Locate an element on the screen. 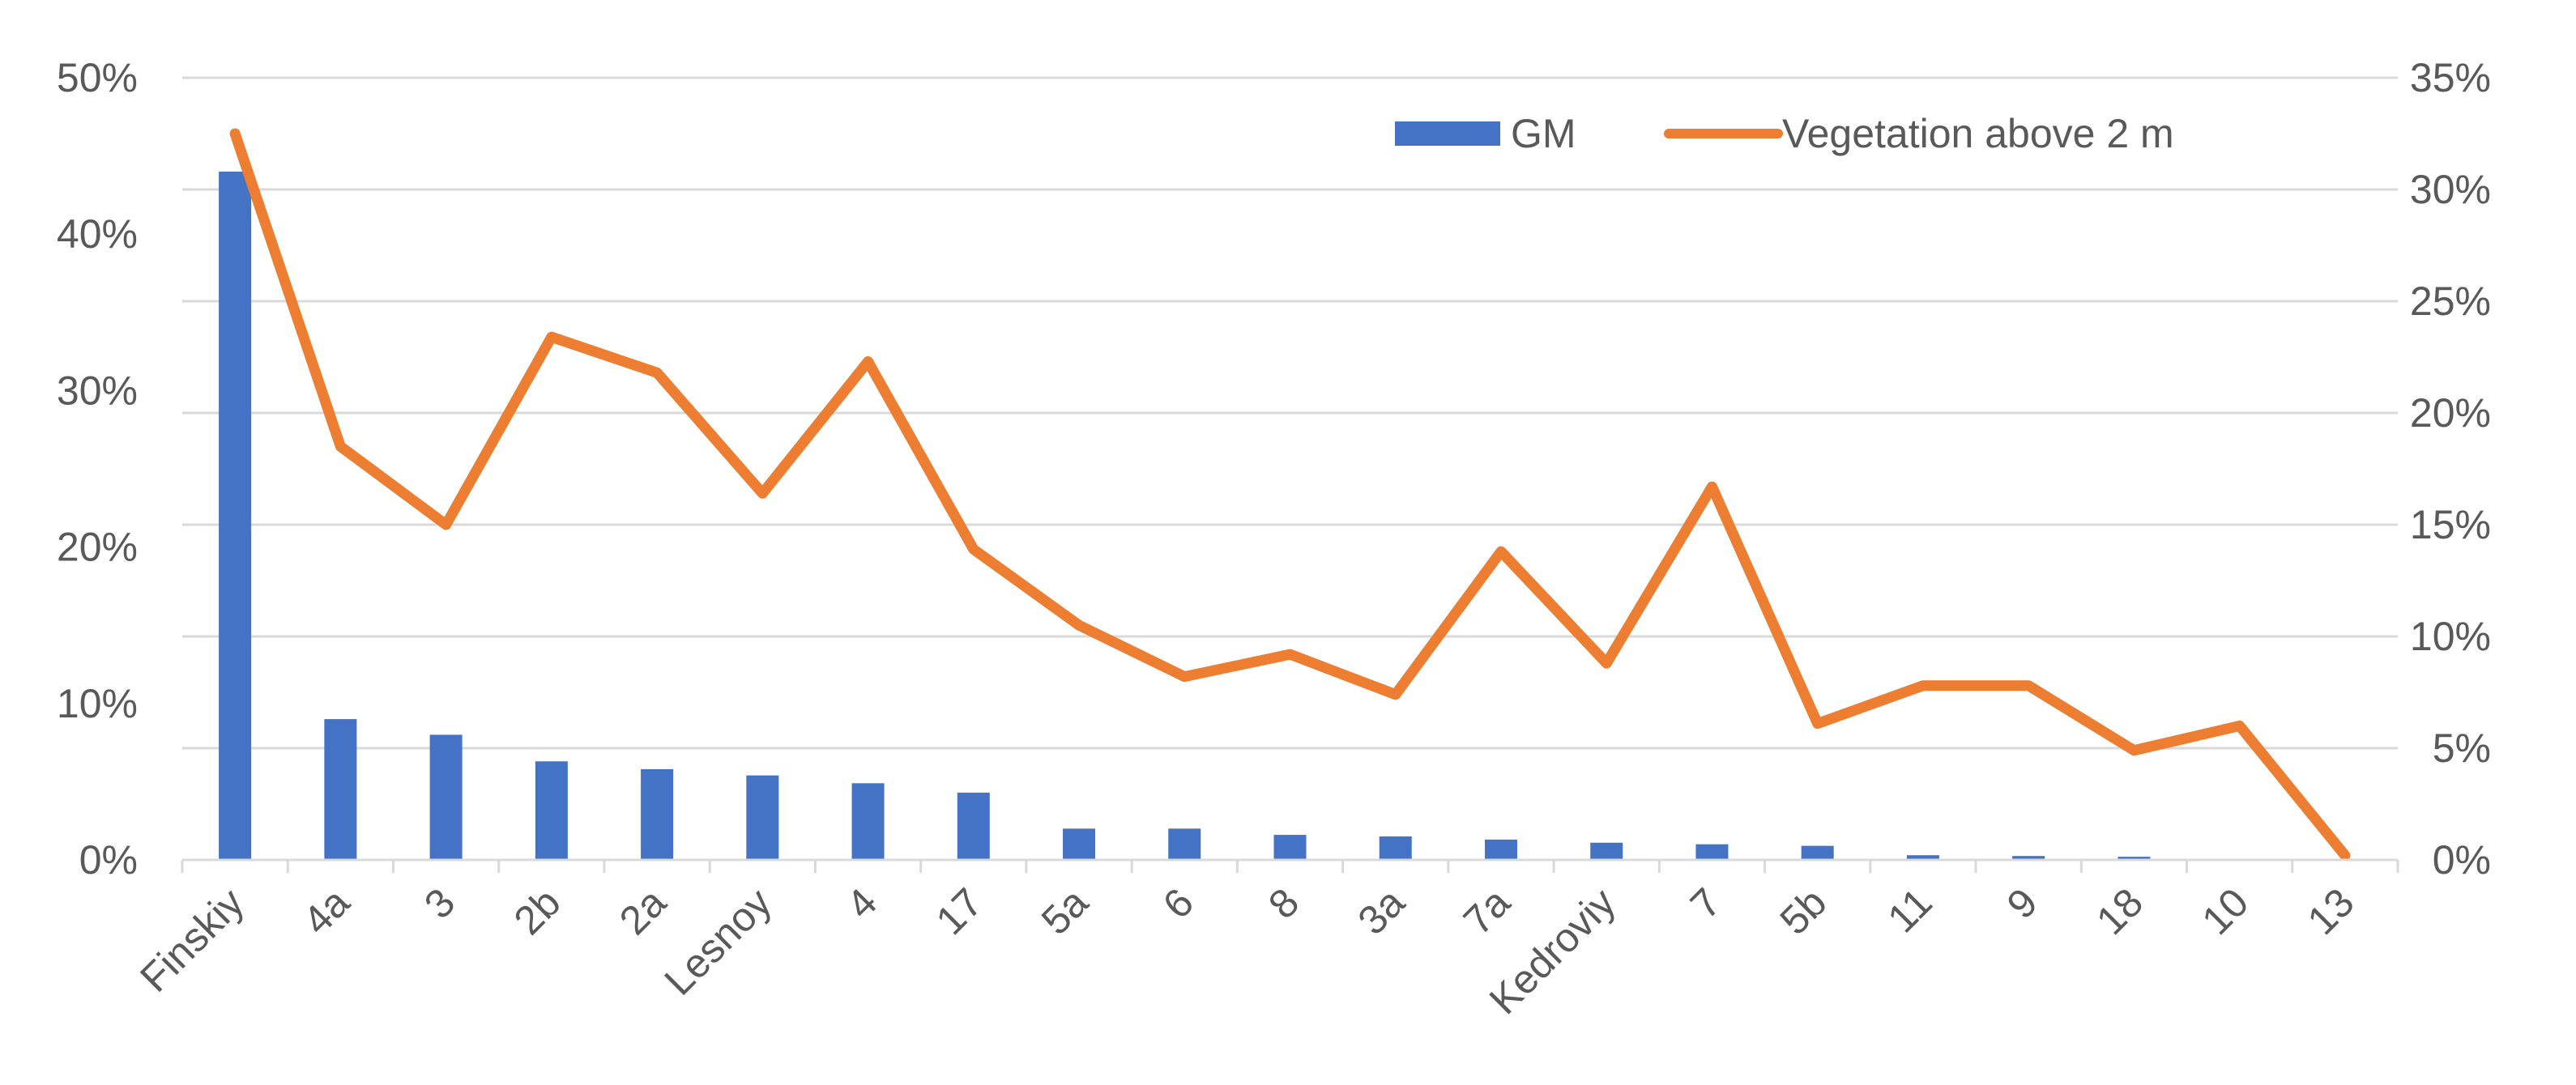 Image resolution: width=2576 pixels, height=1085 pixels. left-axis-tick-label: 0% is located at coordinates (108, 860).